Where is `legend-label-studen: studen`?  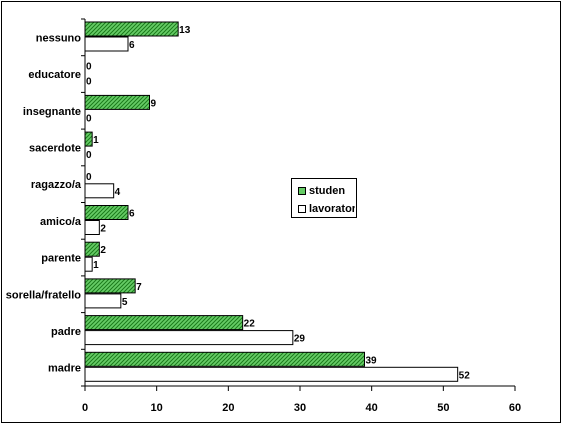
legend-label-studen: studen is located at coordinates (327, 191).